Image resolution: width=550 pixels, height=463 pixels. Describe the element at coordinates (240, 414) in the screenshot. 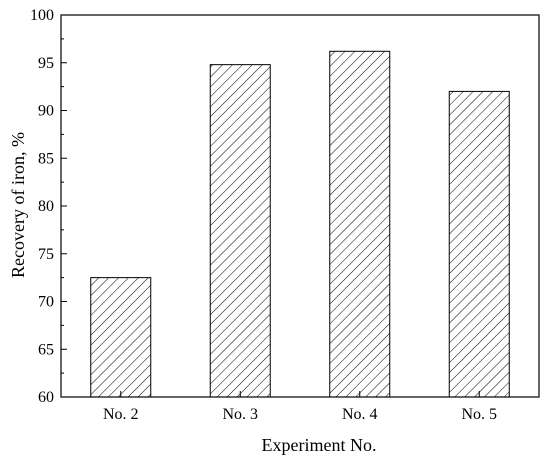

I see `x-tick-label: No. 3` at that location.